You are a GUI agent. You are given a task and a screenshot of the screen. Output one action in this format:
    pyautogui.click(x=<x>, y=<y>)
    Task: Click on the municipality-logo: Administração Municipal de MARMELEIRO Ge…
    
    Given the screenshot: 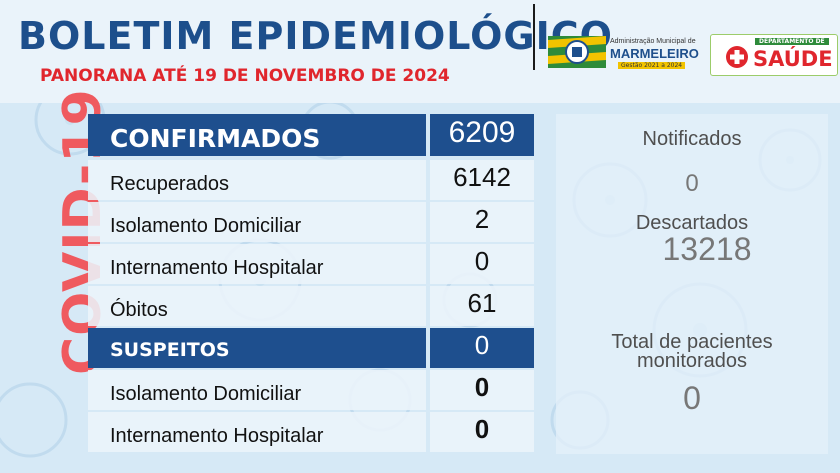 What is the action you would take?
    pyautogui.click(x=623, y=52)
    